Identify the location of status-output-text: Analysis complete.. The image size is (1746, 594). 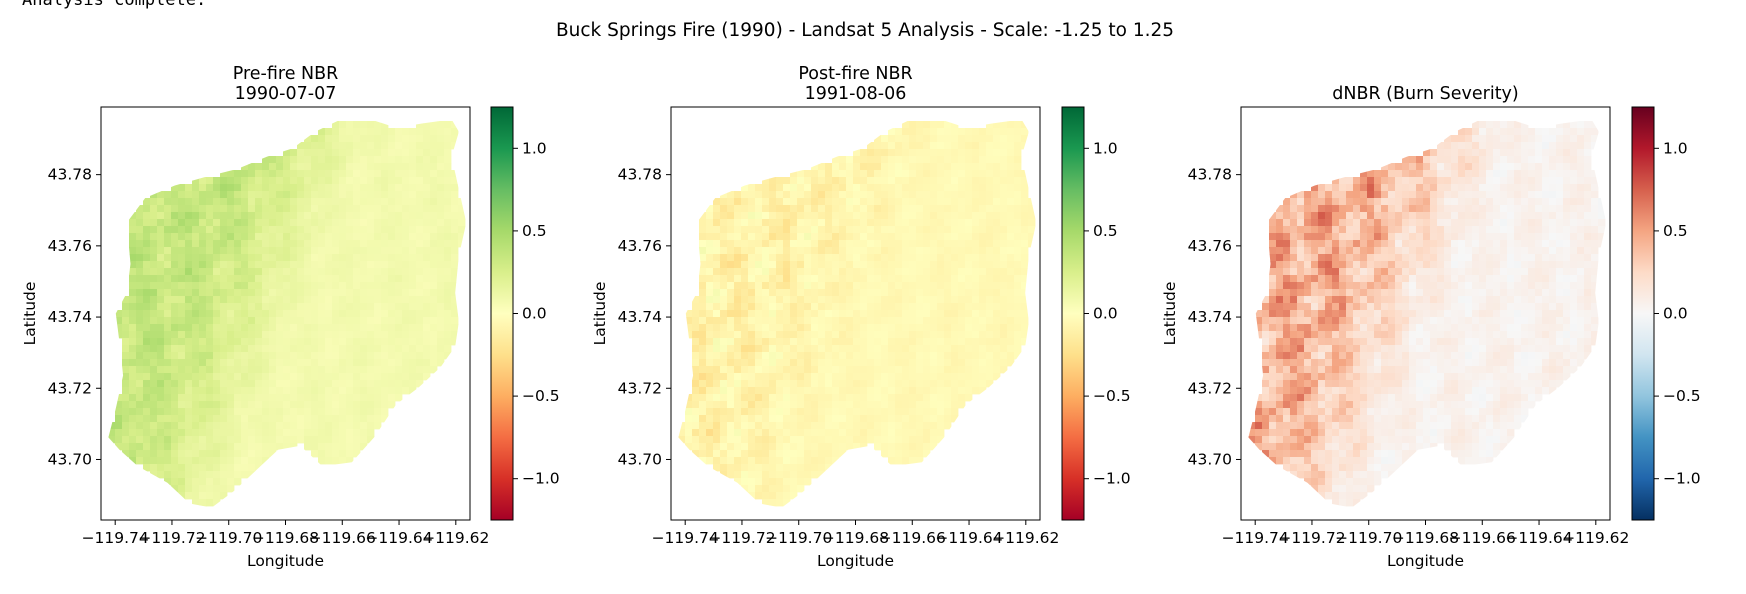
(114, 5).